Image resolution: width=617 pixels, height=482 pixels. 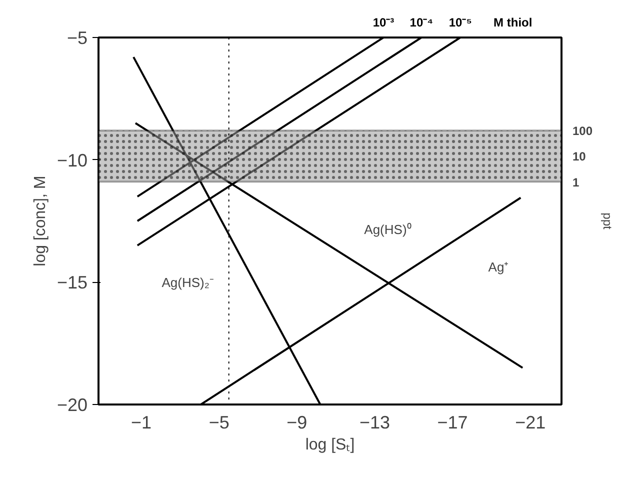 I want to click on x-tick-label: −13, so click(x=374, y=422).